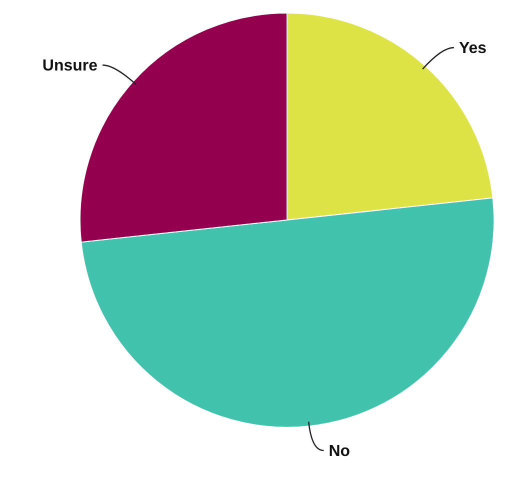  What do you see at coordinates (70, 66) in the screenshot?
I see `slice-label: Unsure` at bounding box center [70, 66].